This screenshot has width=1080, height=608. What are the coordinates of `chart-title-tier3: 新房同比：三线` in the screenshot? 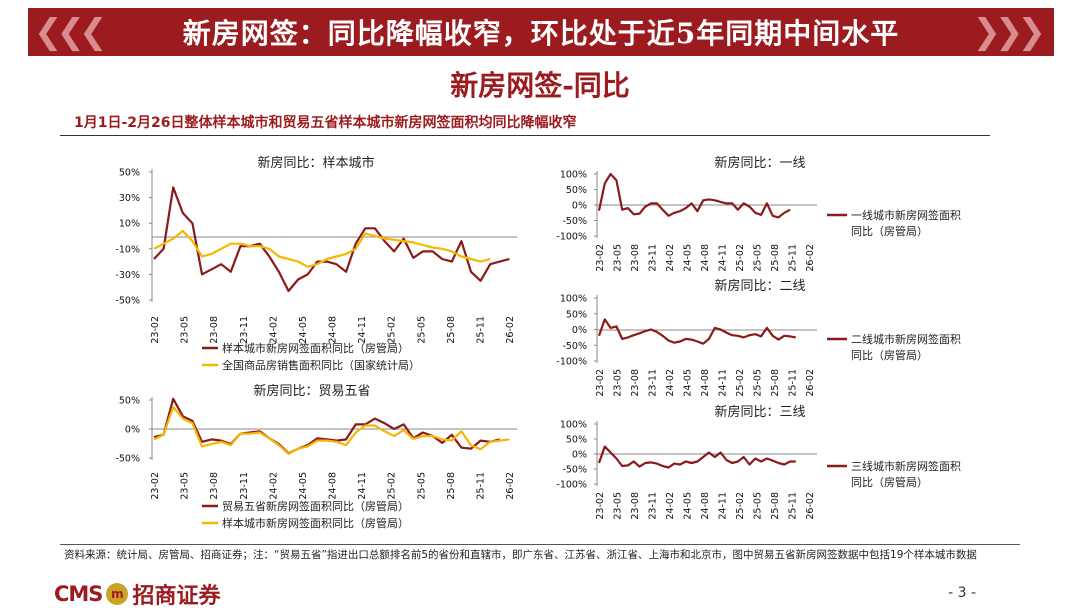 It's located at (759, 412).